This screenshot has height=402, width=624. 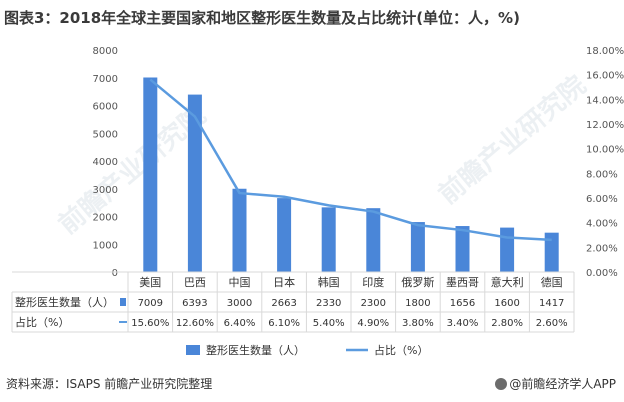 I want to click on brand-logo-icon, so click(x=501, y=384).